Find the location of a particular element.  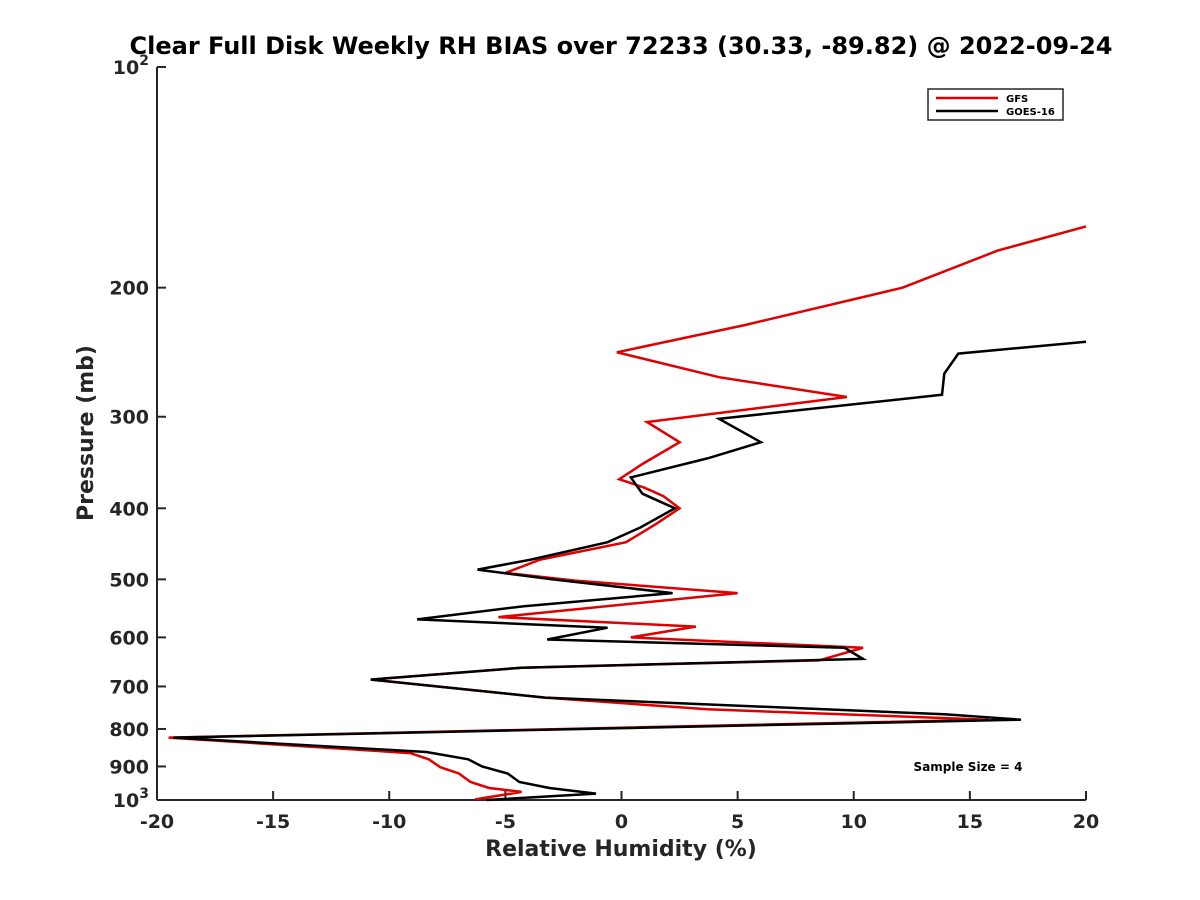

legend: GFS GOES-16 is located at coordinates (995, 104).